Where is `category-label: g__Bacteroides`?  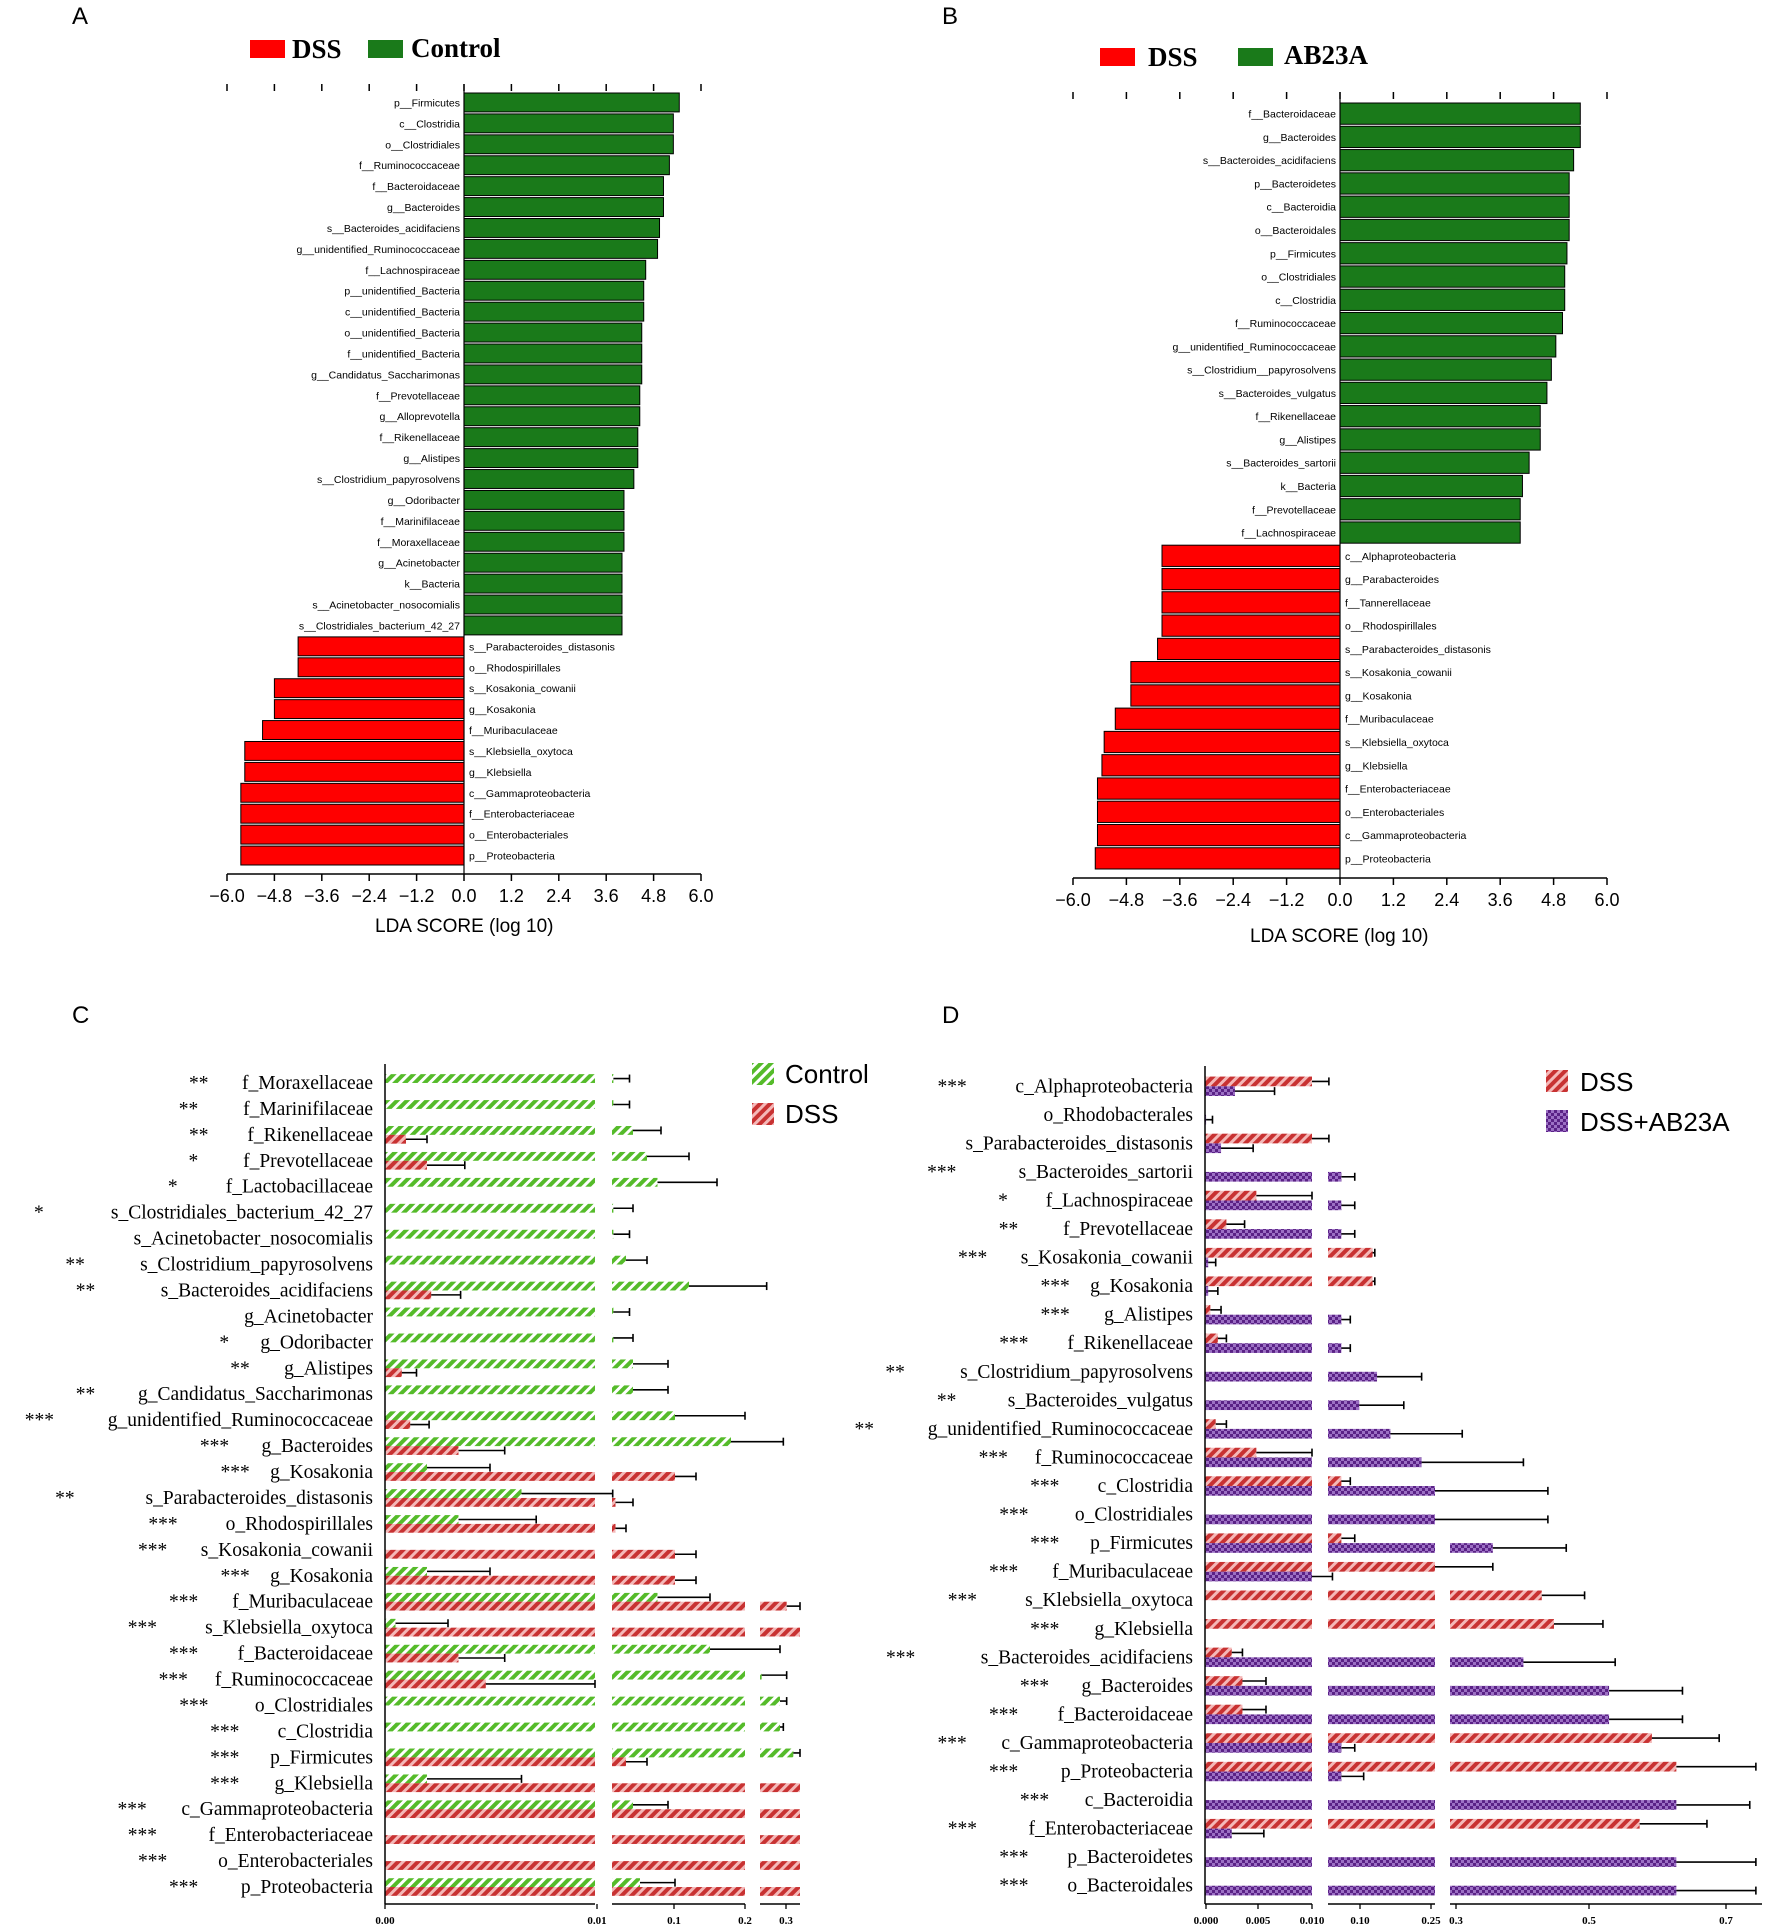 category-label: g__Bacteroides is located at coordinates (423, 208).